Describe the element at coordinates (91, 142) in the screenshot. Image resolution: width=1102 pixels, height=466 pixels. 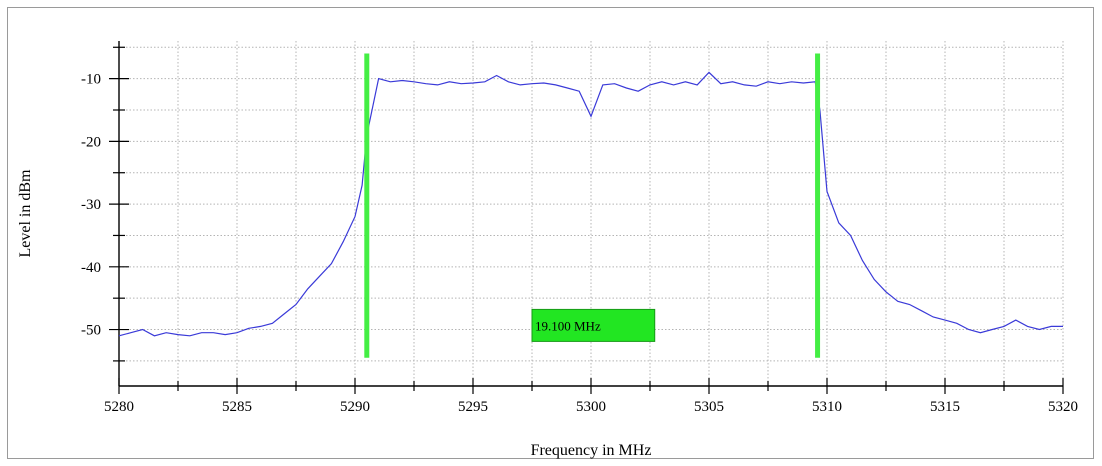
I see `y-tick-label: -20` at that location.